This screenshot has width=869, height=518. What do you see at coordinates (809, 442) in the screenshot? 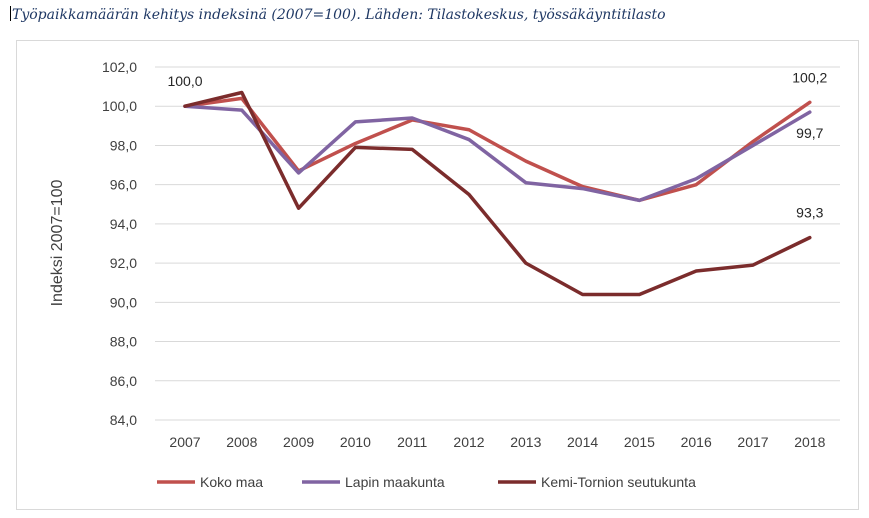
I see `x-tick-label: 2018` at bounding box center [809, 442].